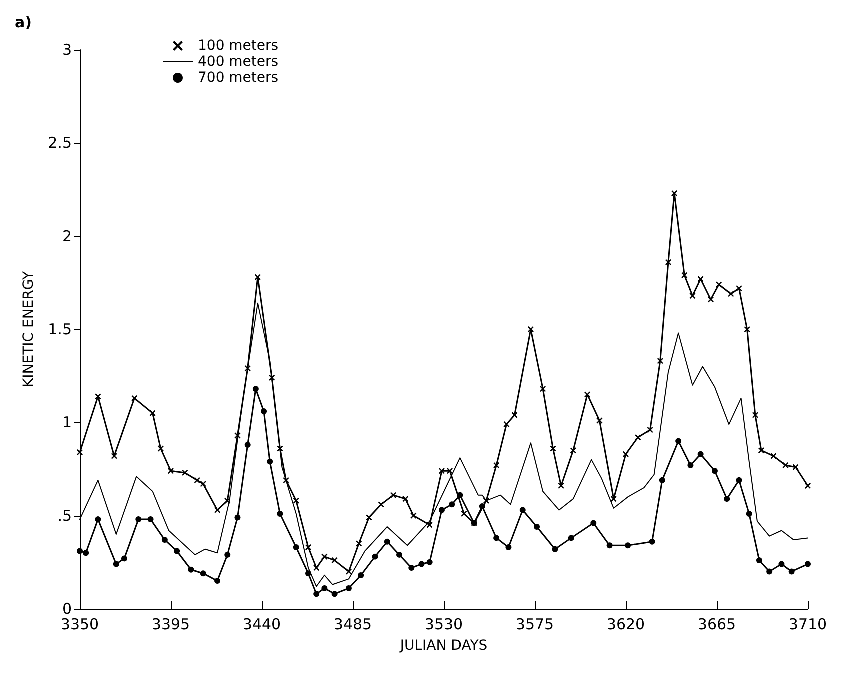 Image resolution: width=842 pixels, height=673 pixels. Describe the element at coordinates (353, 625) in the screenshot. I see `x-tick-label: 3485` at that location.